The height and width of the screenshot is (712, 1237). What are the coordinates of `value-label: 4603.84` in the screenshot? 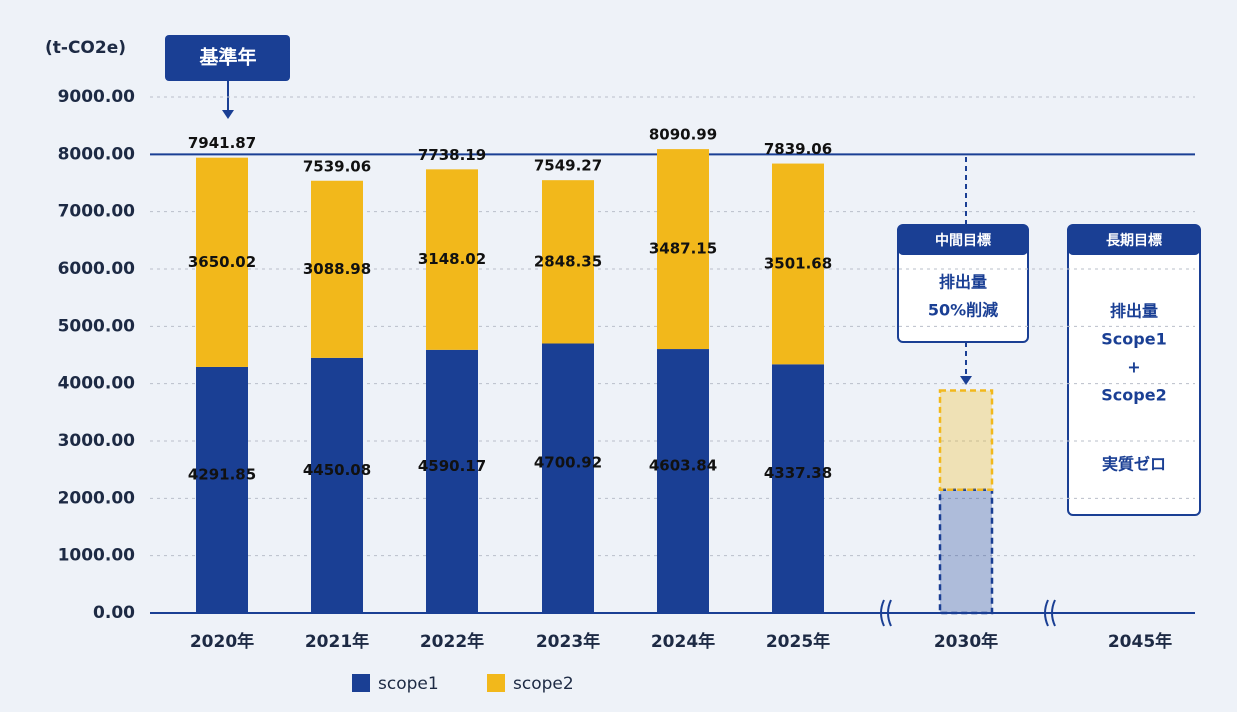 It's located at (683, 466).